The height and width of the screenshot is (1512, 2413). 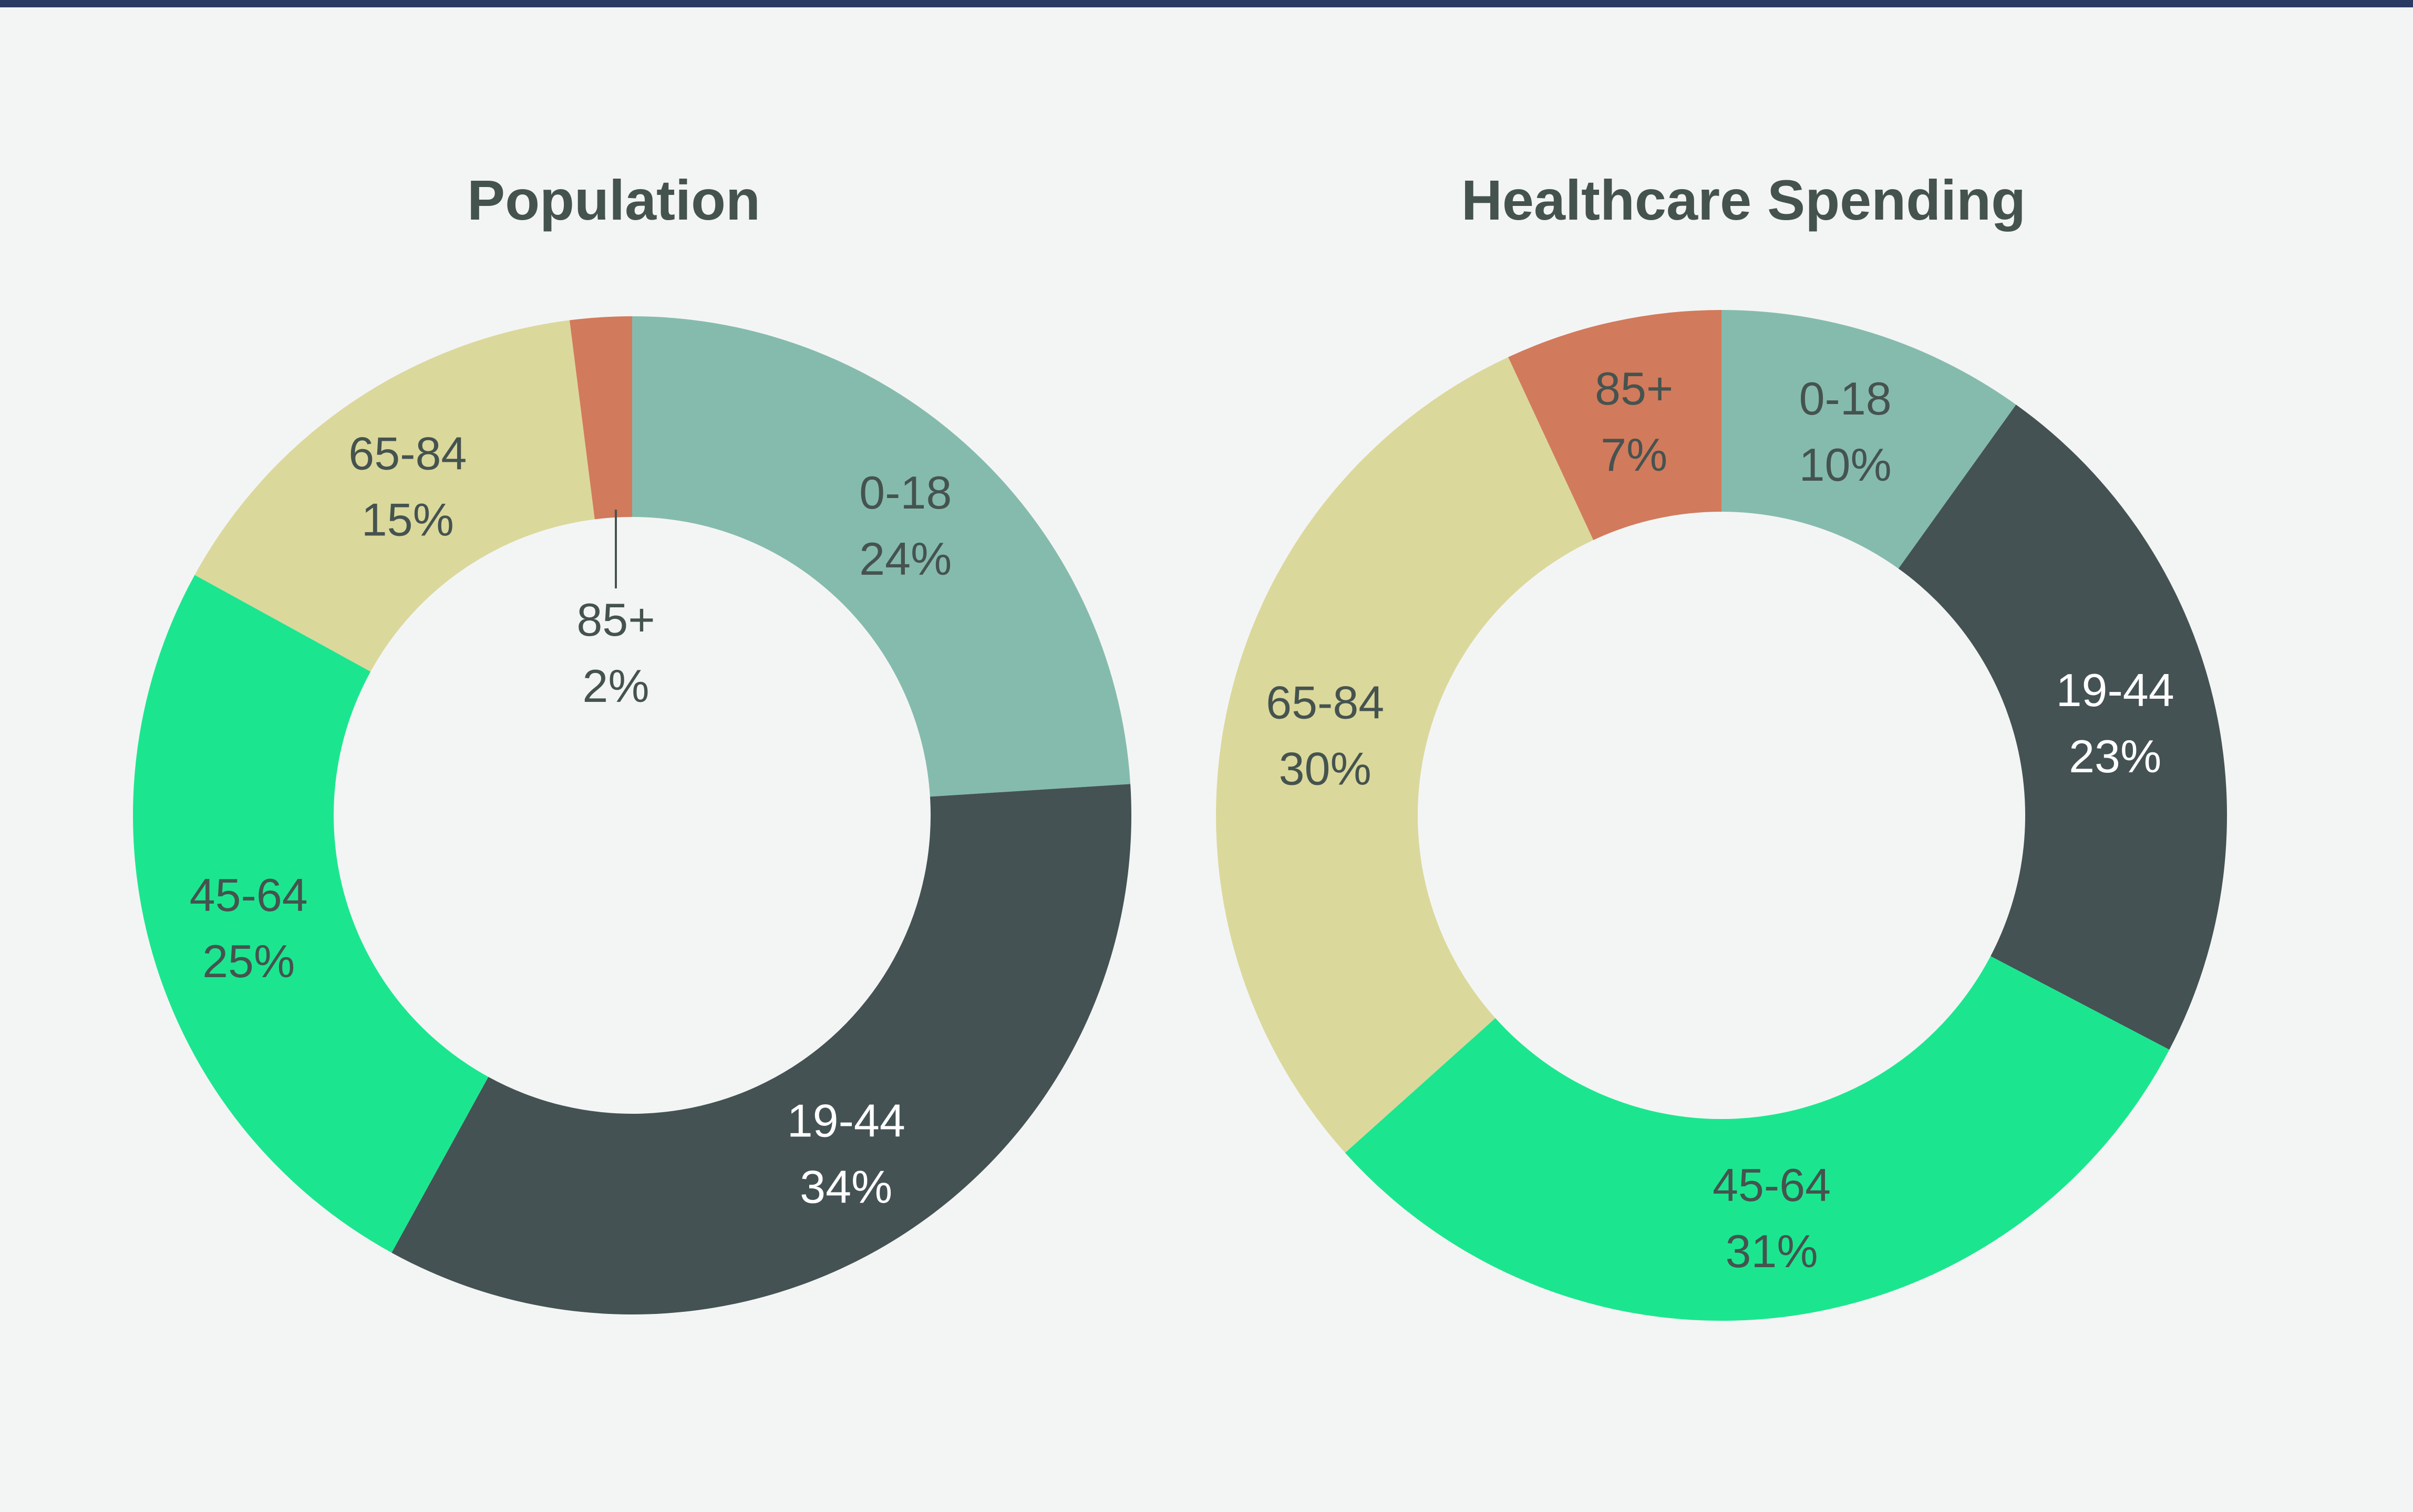 What do you see at coordinates (1634, 455) in the screenshot?
I see `value-label: 7%` at bounding box center [1634, 455].